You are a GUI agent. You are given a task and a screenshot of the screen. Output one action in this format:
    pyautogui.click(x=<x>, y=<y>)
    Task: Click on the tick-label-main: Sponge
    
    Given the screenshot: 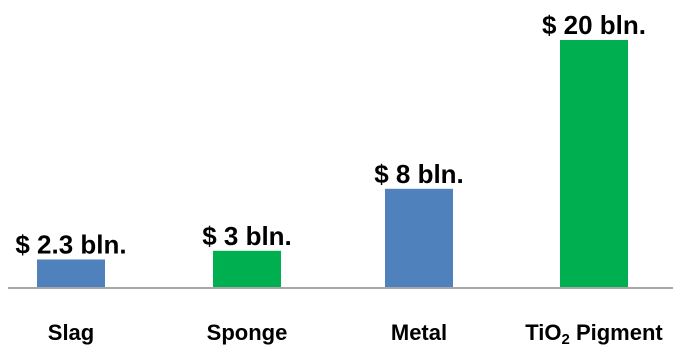 What is the action you would take?
    pyautogui.click(x=247, y=332)
    